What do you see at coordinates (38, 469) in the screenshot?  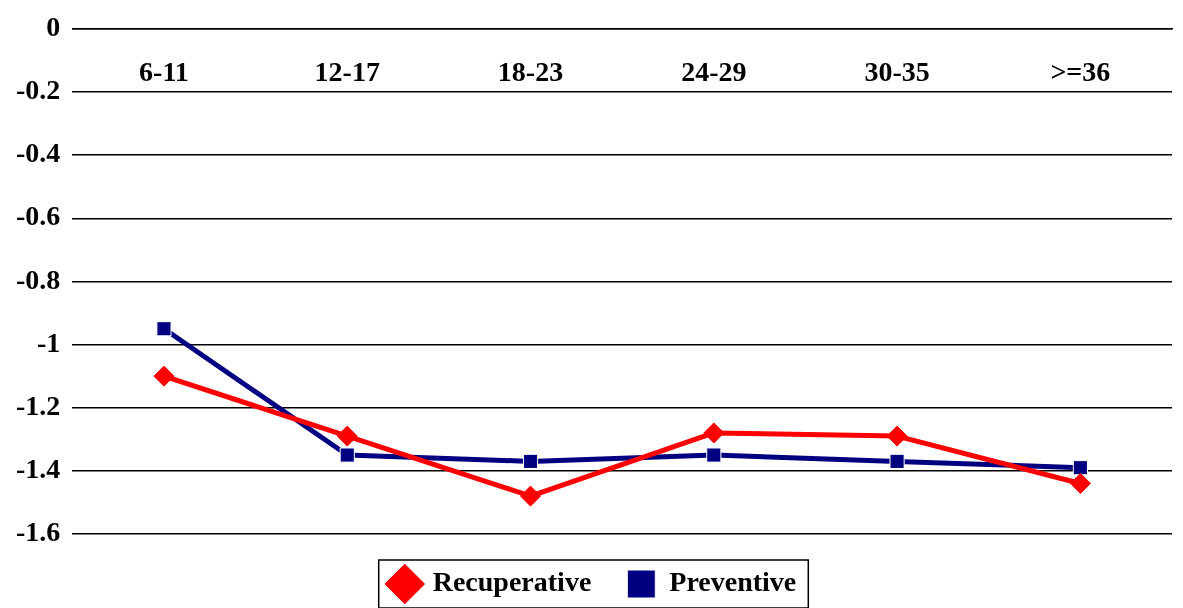 I see `y-tick-label: -1.4` at bounding box center [38, 469].